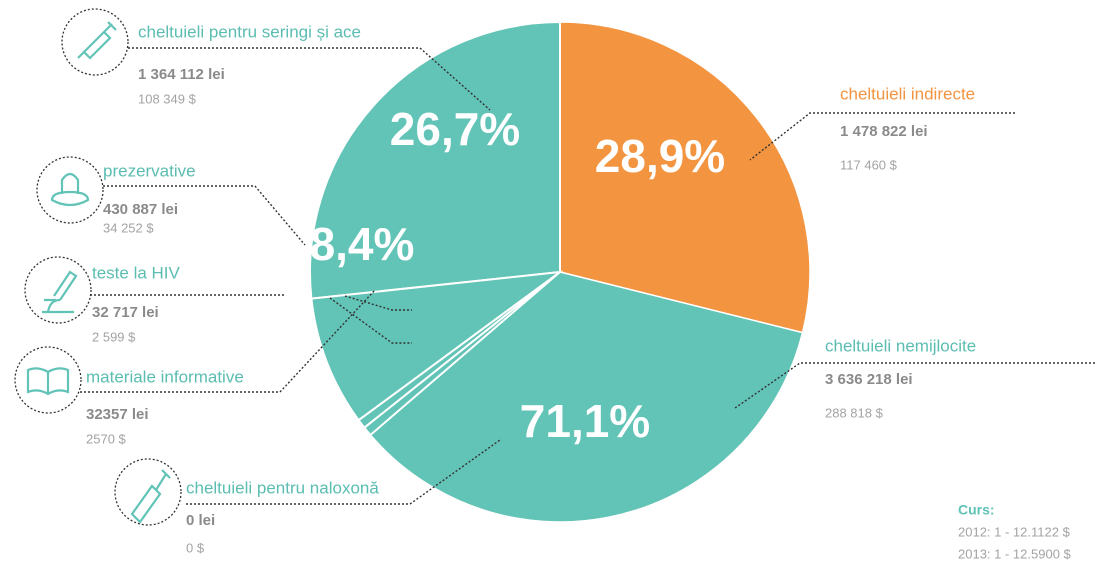  Describe the element at coordinates (200, 520) in the screenshot. I see `item-lei: 0 lei` at that location.